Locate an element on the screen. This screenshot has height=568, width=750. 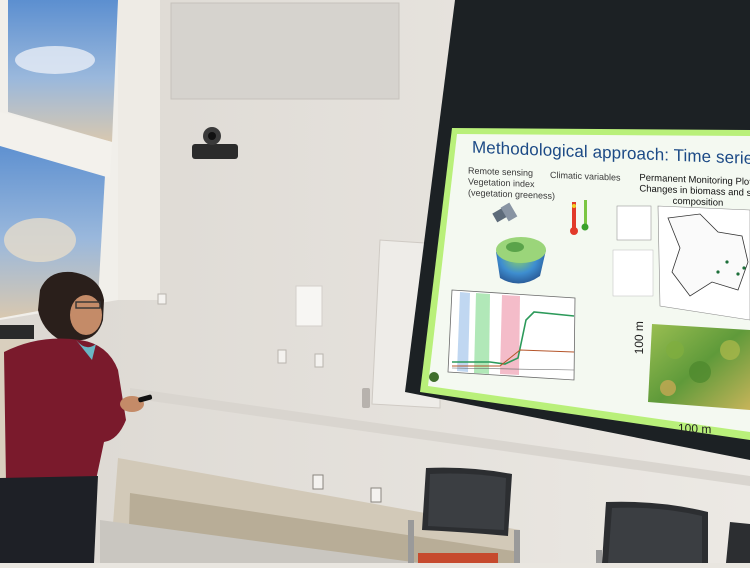
map-inset is located at coordinates (634, 223).